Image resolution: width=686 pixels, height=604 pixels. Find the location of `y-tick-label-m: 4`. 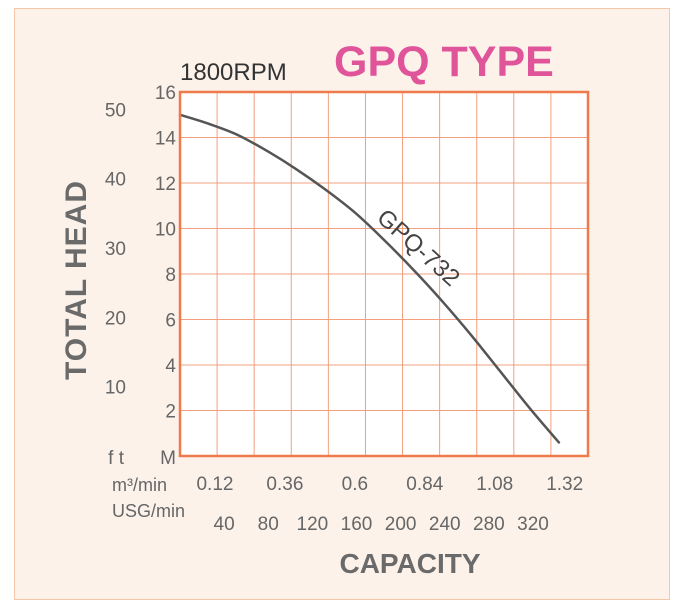

y-tick-label-m: 4 is located at coordinates (170, 366).